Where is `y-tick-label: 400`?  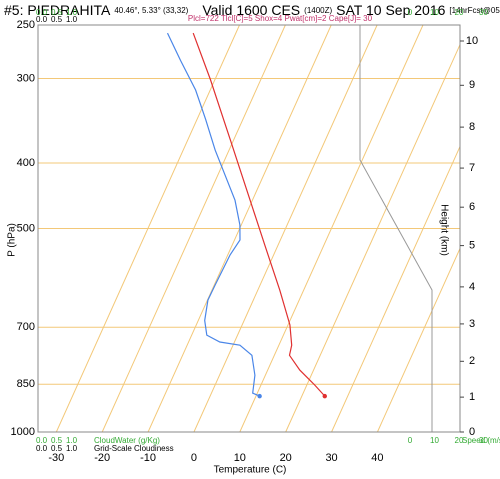 y-tick-label: 400 is located at coordinates (26, 163).